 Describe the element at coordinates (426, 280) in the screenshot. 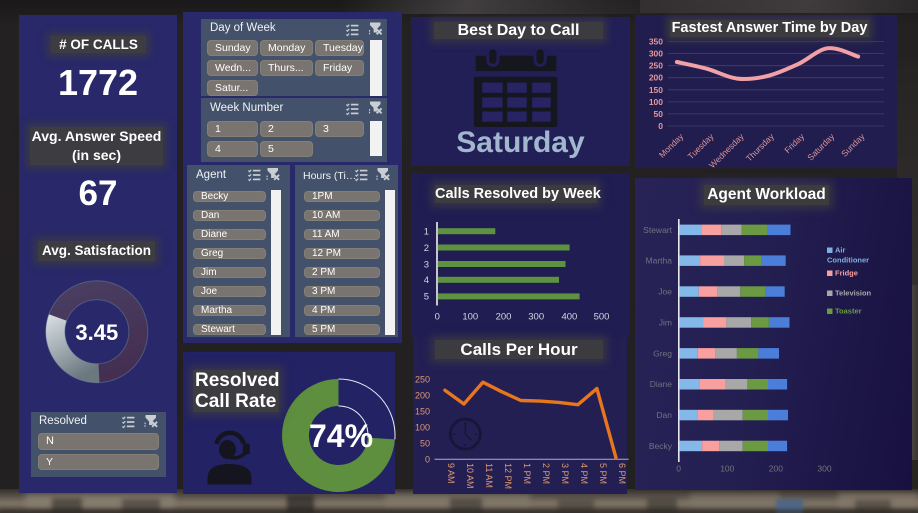

I see `svg-text: 4` at that location.